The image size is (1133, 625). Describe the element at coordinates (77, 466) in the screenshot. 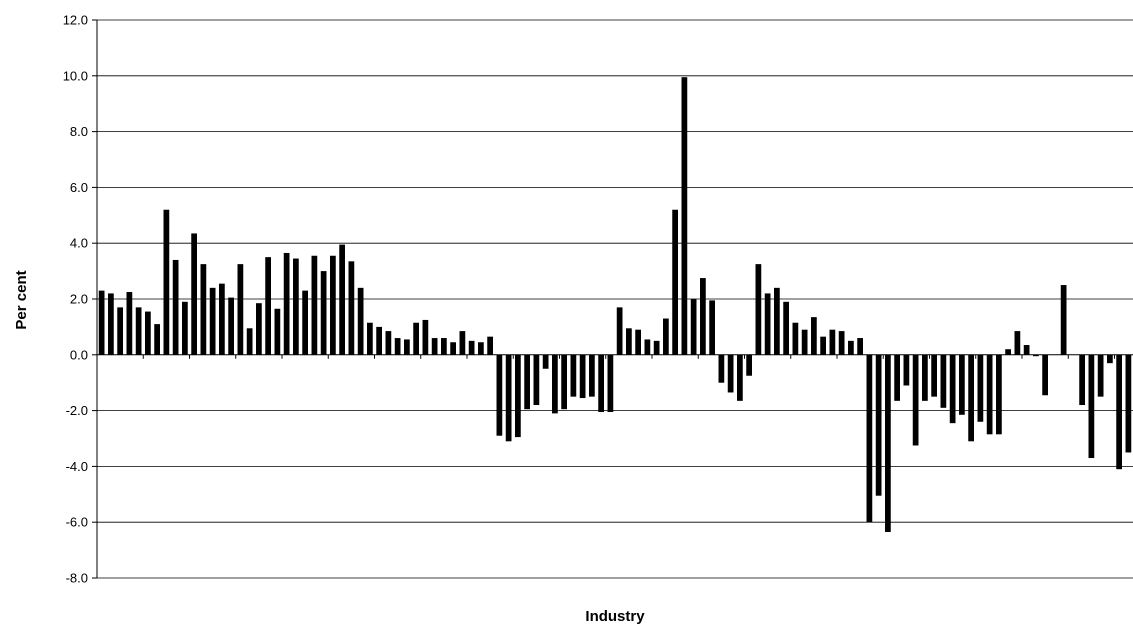

I see `y-tick-label: -4.0` at that location.